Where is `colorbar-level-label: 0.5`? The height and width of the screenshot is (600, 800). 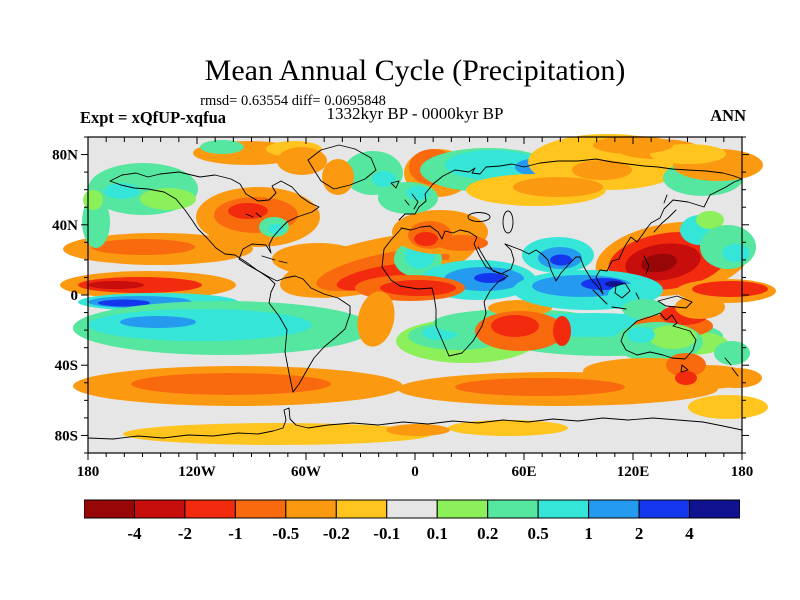 colorbar-level-label: 0.5 is located at coordinates (538, 533).